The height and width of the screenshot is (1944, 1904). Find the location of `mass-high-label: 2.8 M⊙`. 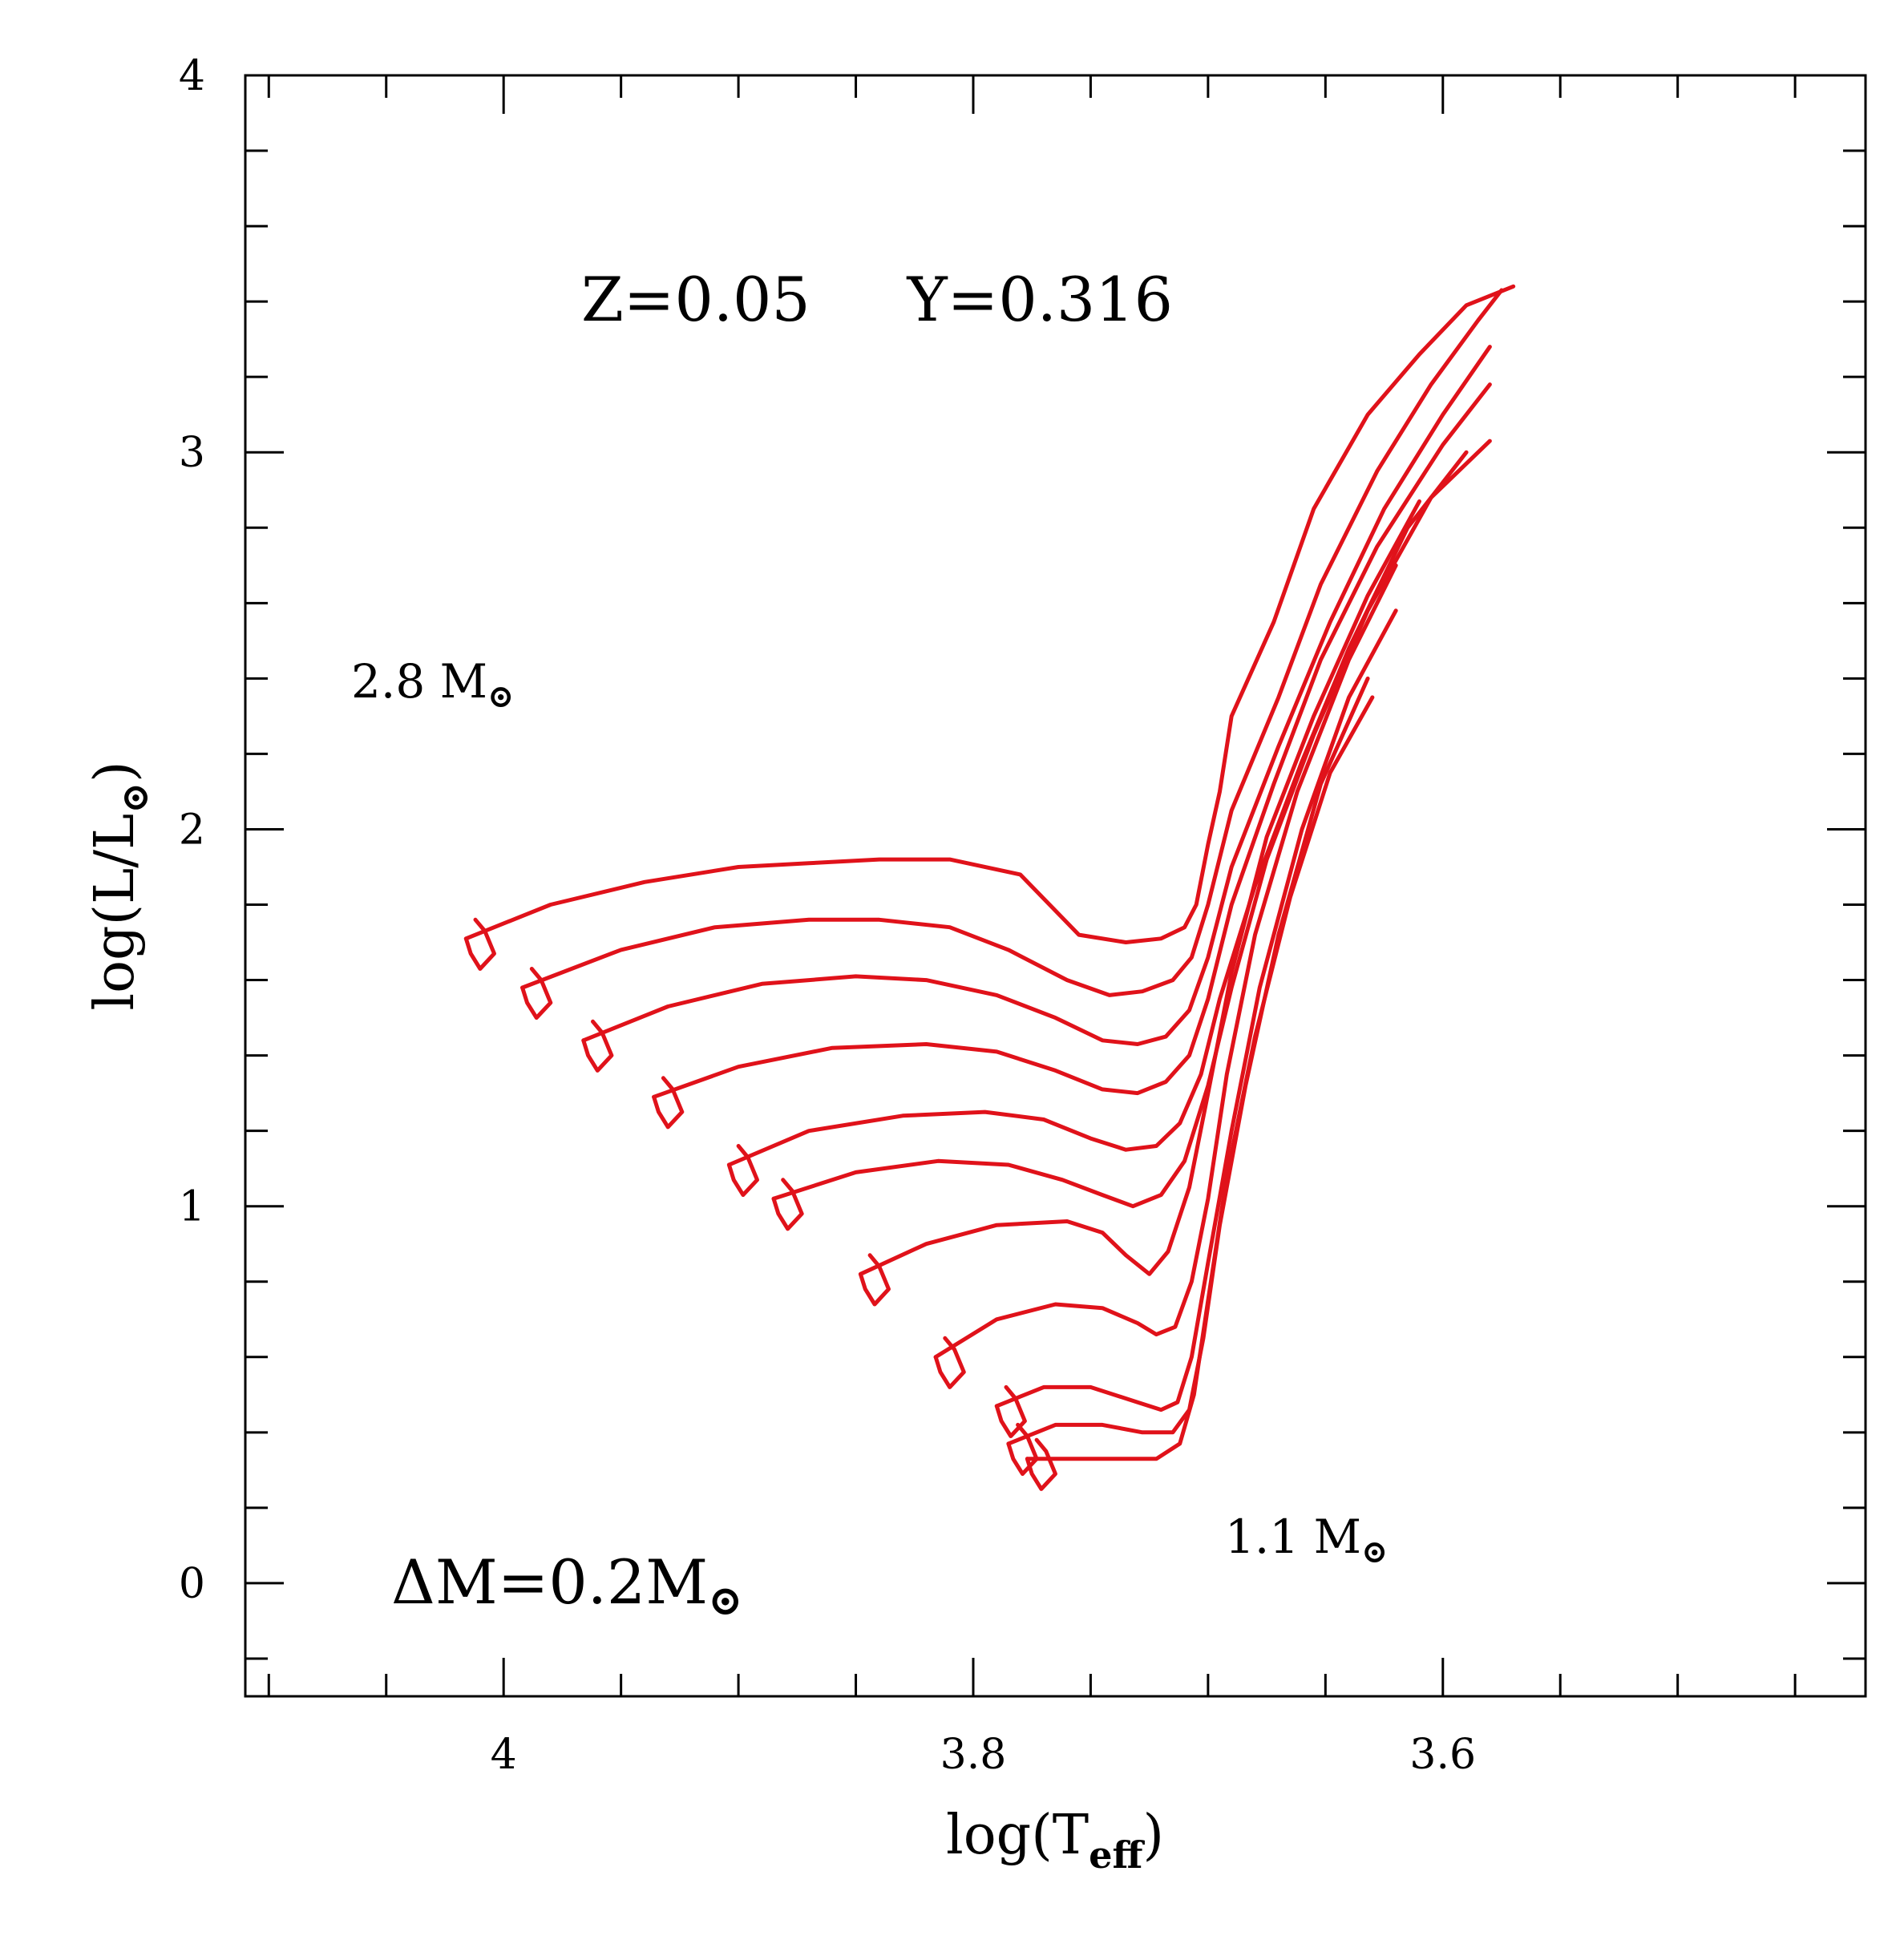

mass-high-label: 2.8 M⊙ is located at coordinates (432, 684).